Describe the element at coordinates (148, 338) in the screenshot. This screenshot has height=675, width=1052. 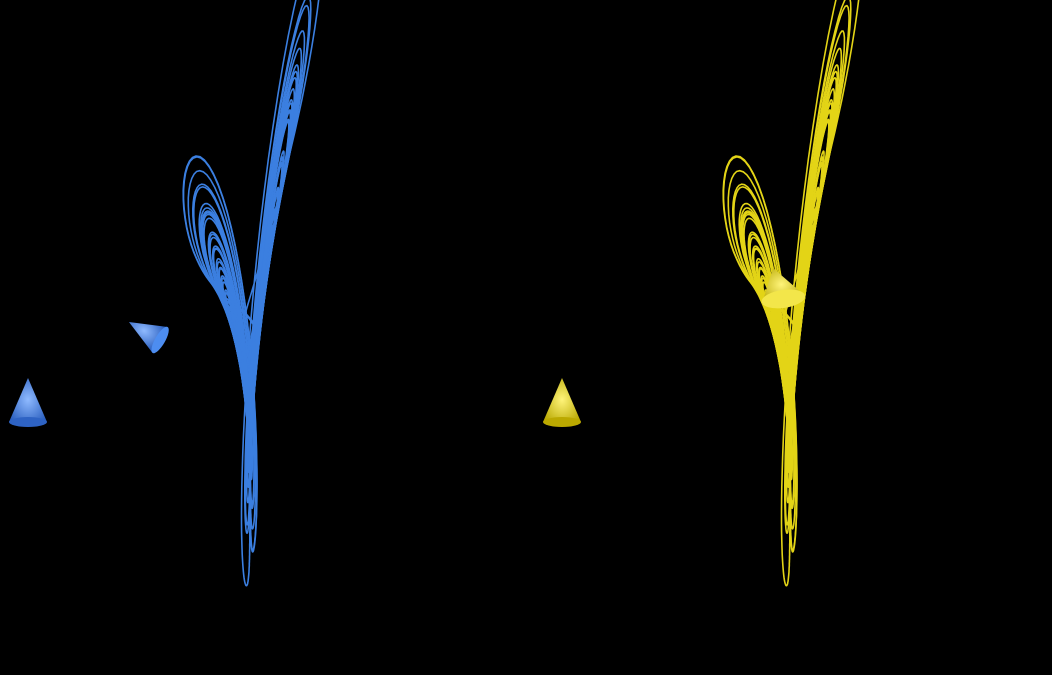
I see `blue-end-cone-icon` at that location.